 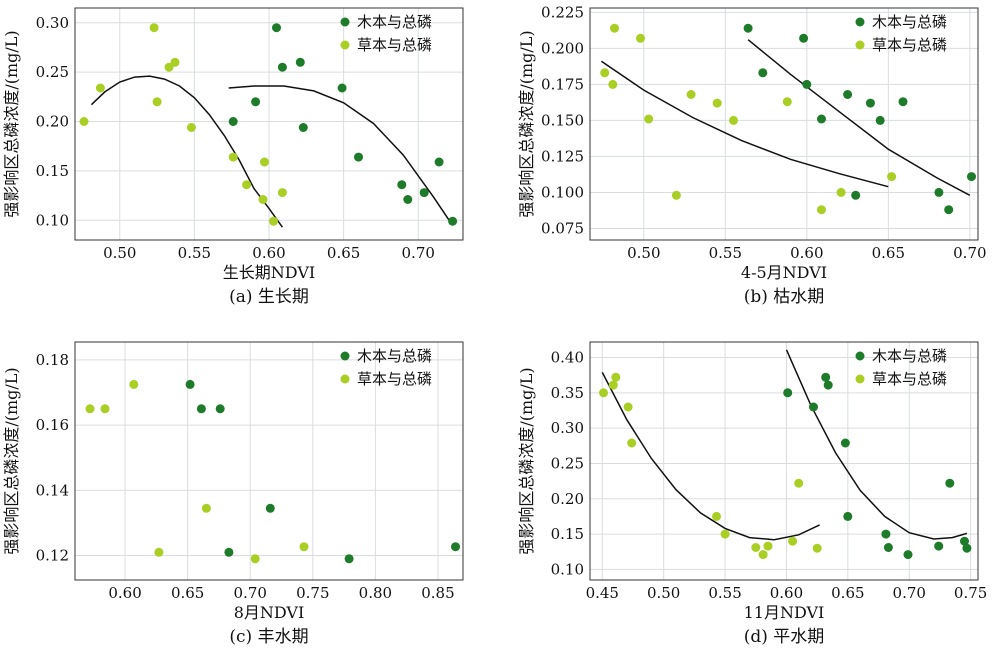 I want to click on y-tick-label: 0.40, so click(x=567, y=358).